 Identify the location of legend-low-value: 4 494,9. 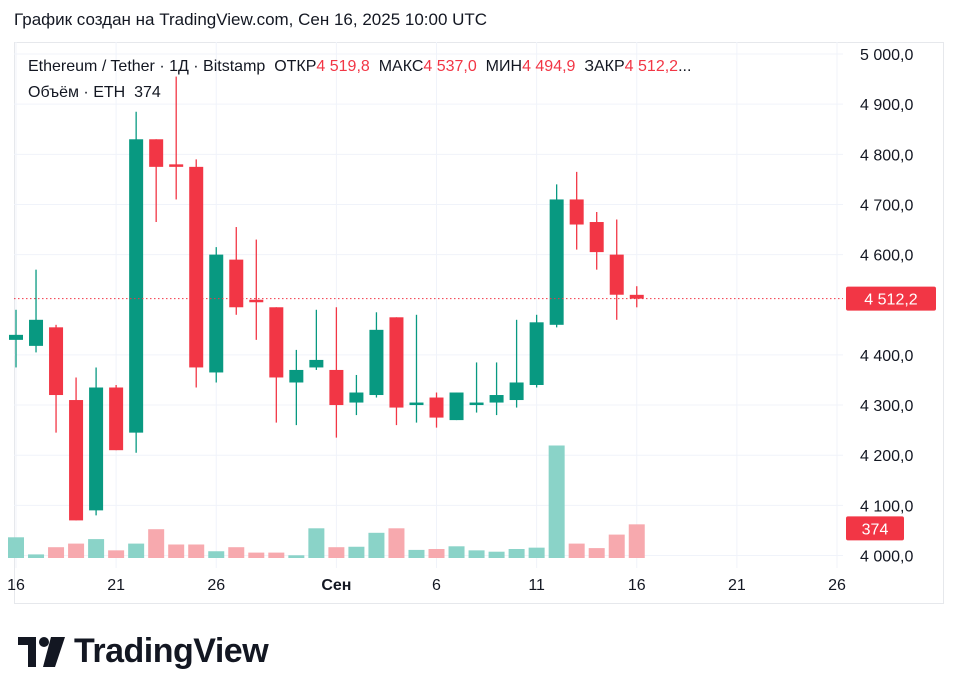
(549, 66).